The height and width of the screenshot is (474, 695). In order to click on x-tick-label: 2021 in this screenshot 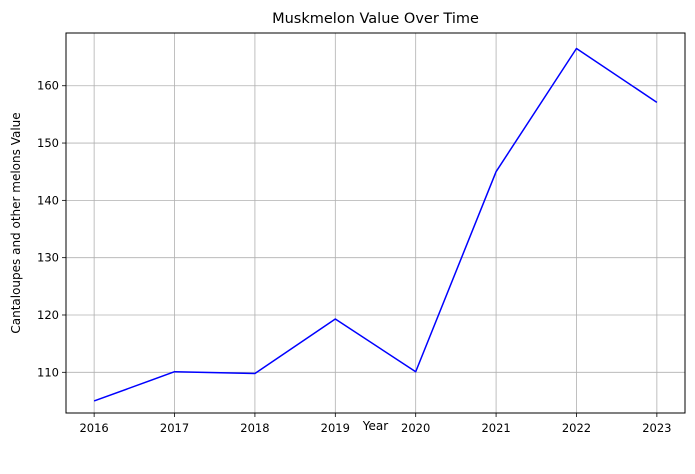, I will do `click(495, 428)`.